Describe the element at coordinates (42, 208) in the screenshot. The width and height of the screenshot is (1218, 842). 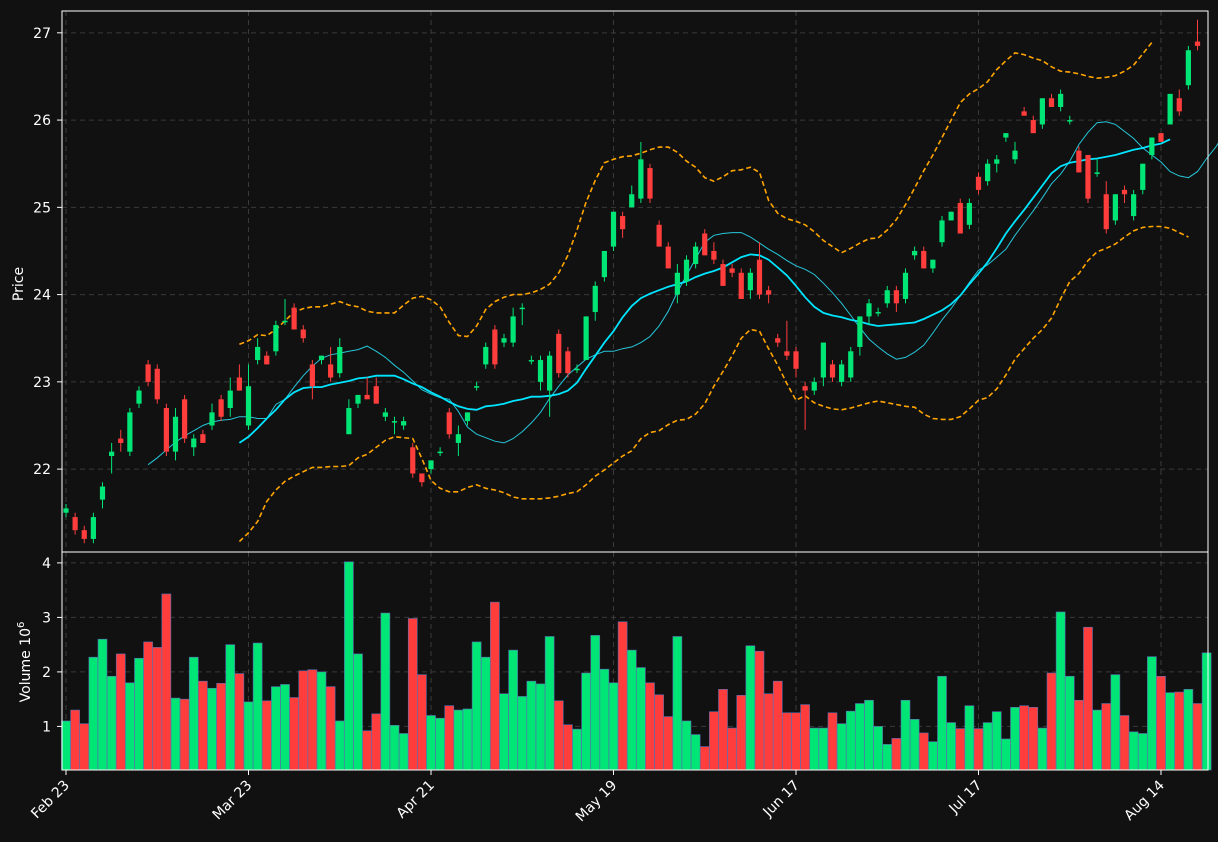
I see `price-y-tick-label: 25` at that location.